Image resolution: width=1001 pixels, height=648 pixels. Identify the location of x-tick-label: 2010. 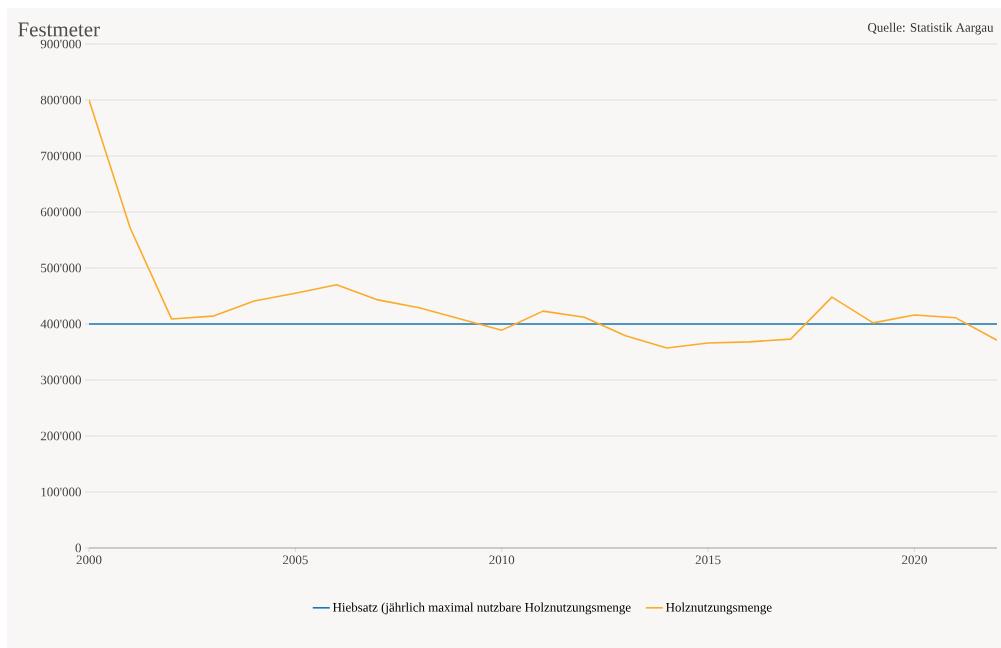
(502, 560).